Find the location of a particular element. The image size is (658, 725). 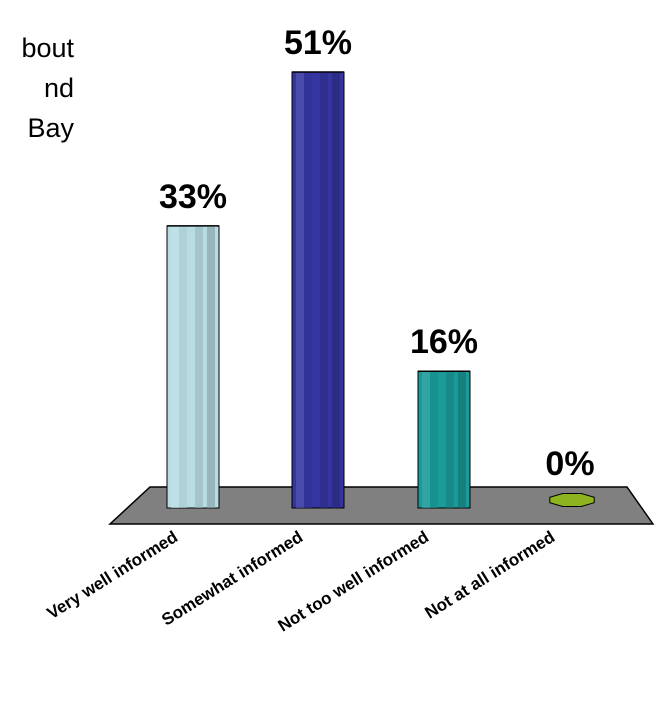

bar-somewhat-informed is located at coordinates (318, 290).